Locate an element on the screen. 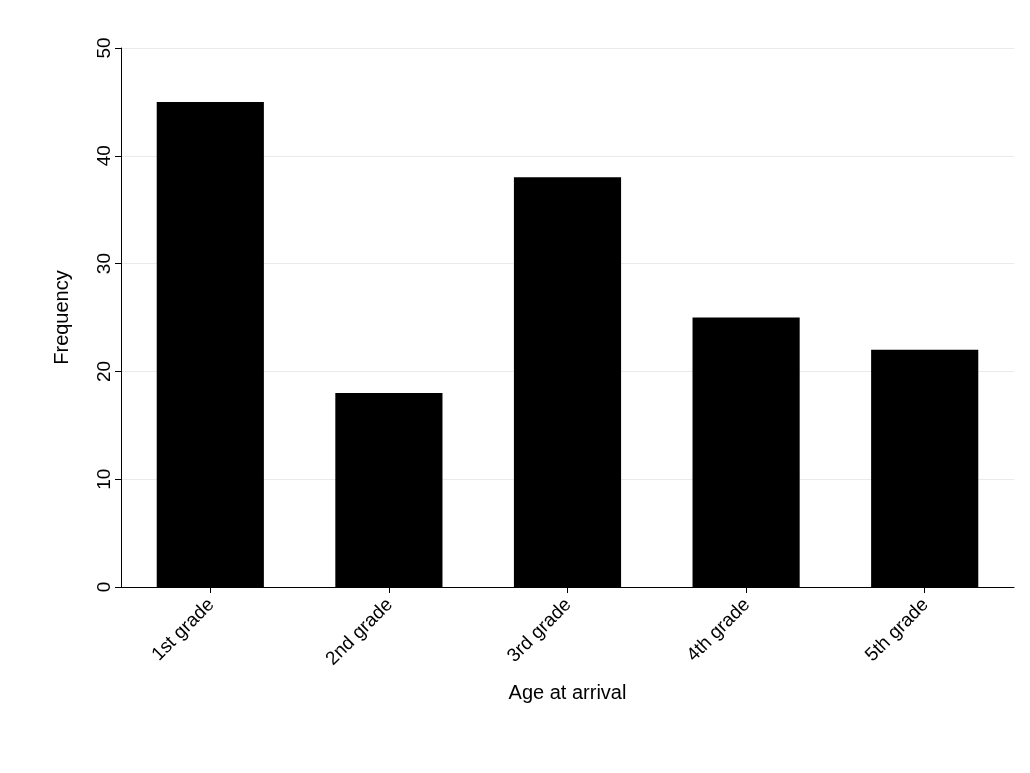 The height and width of the screenshot is (773, 1030). x-axis-title: Age at arrival is located at coordinates (567, 692).